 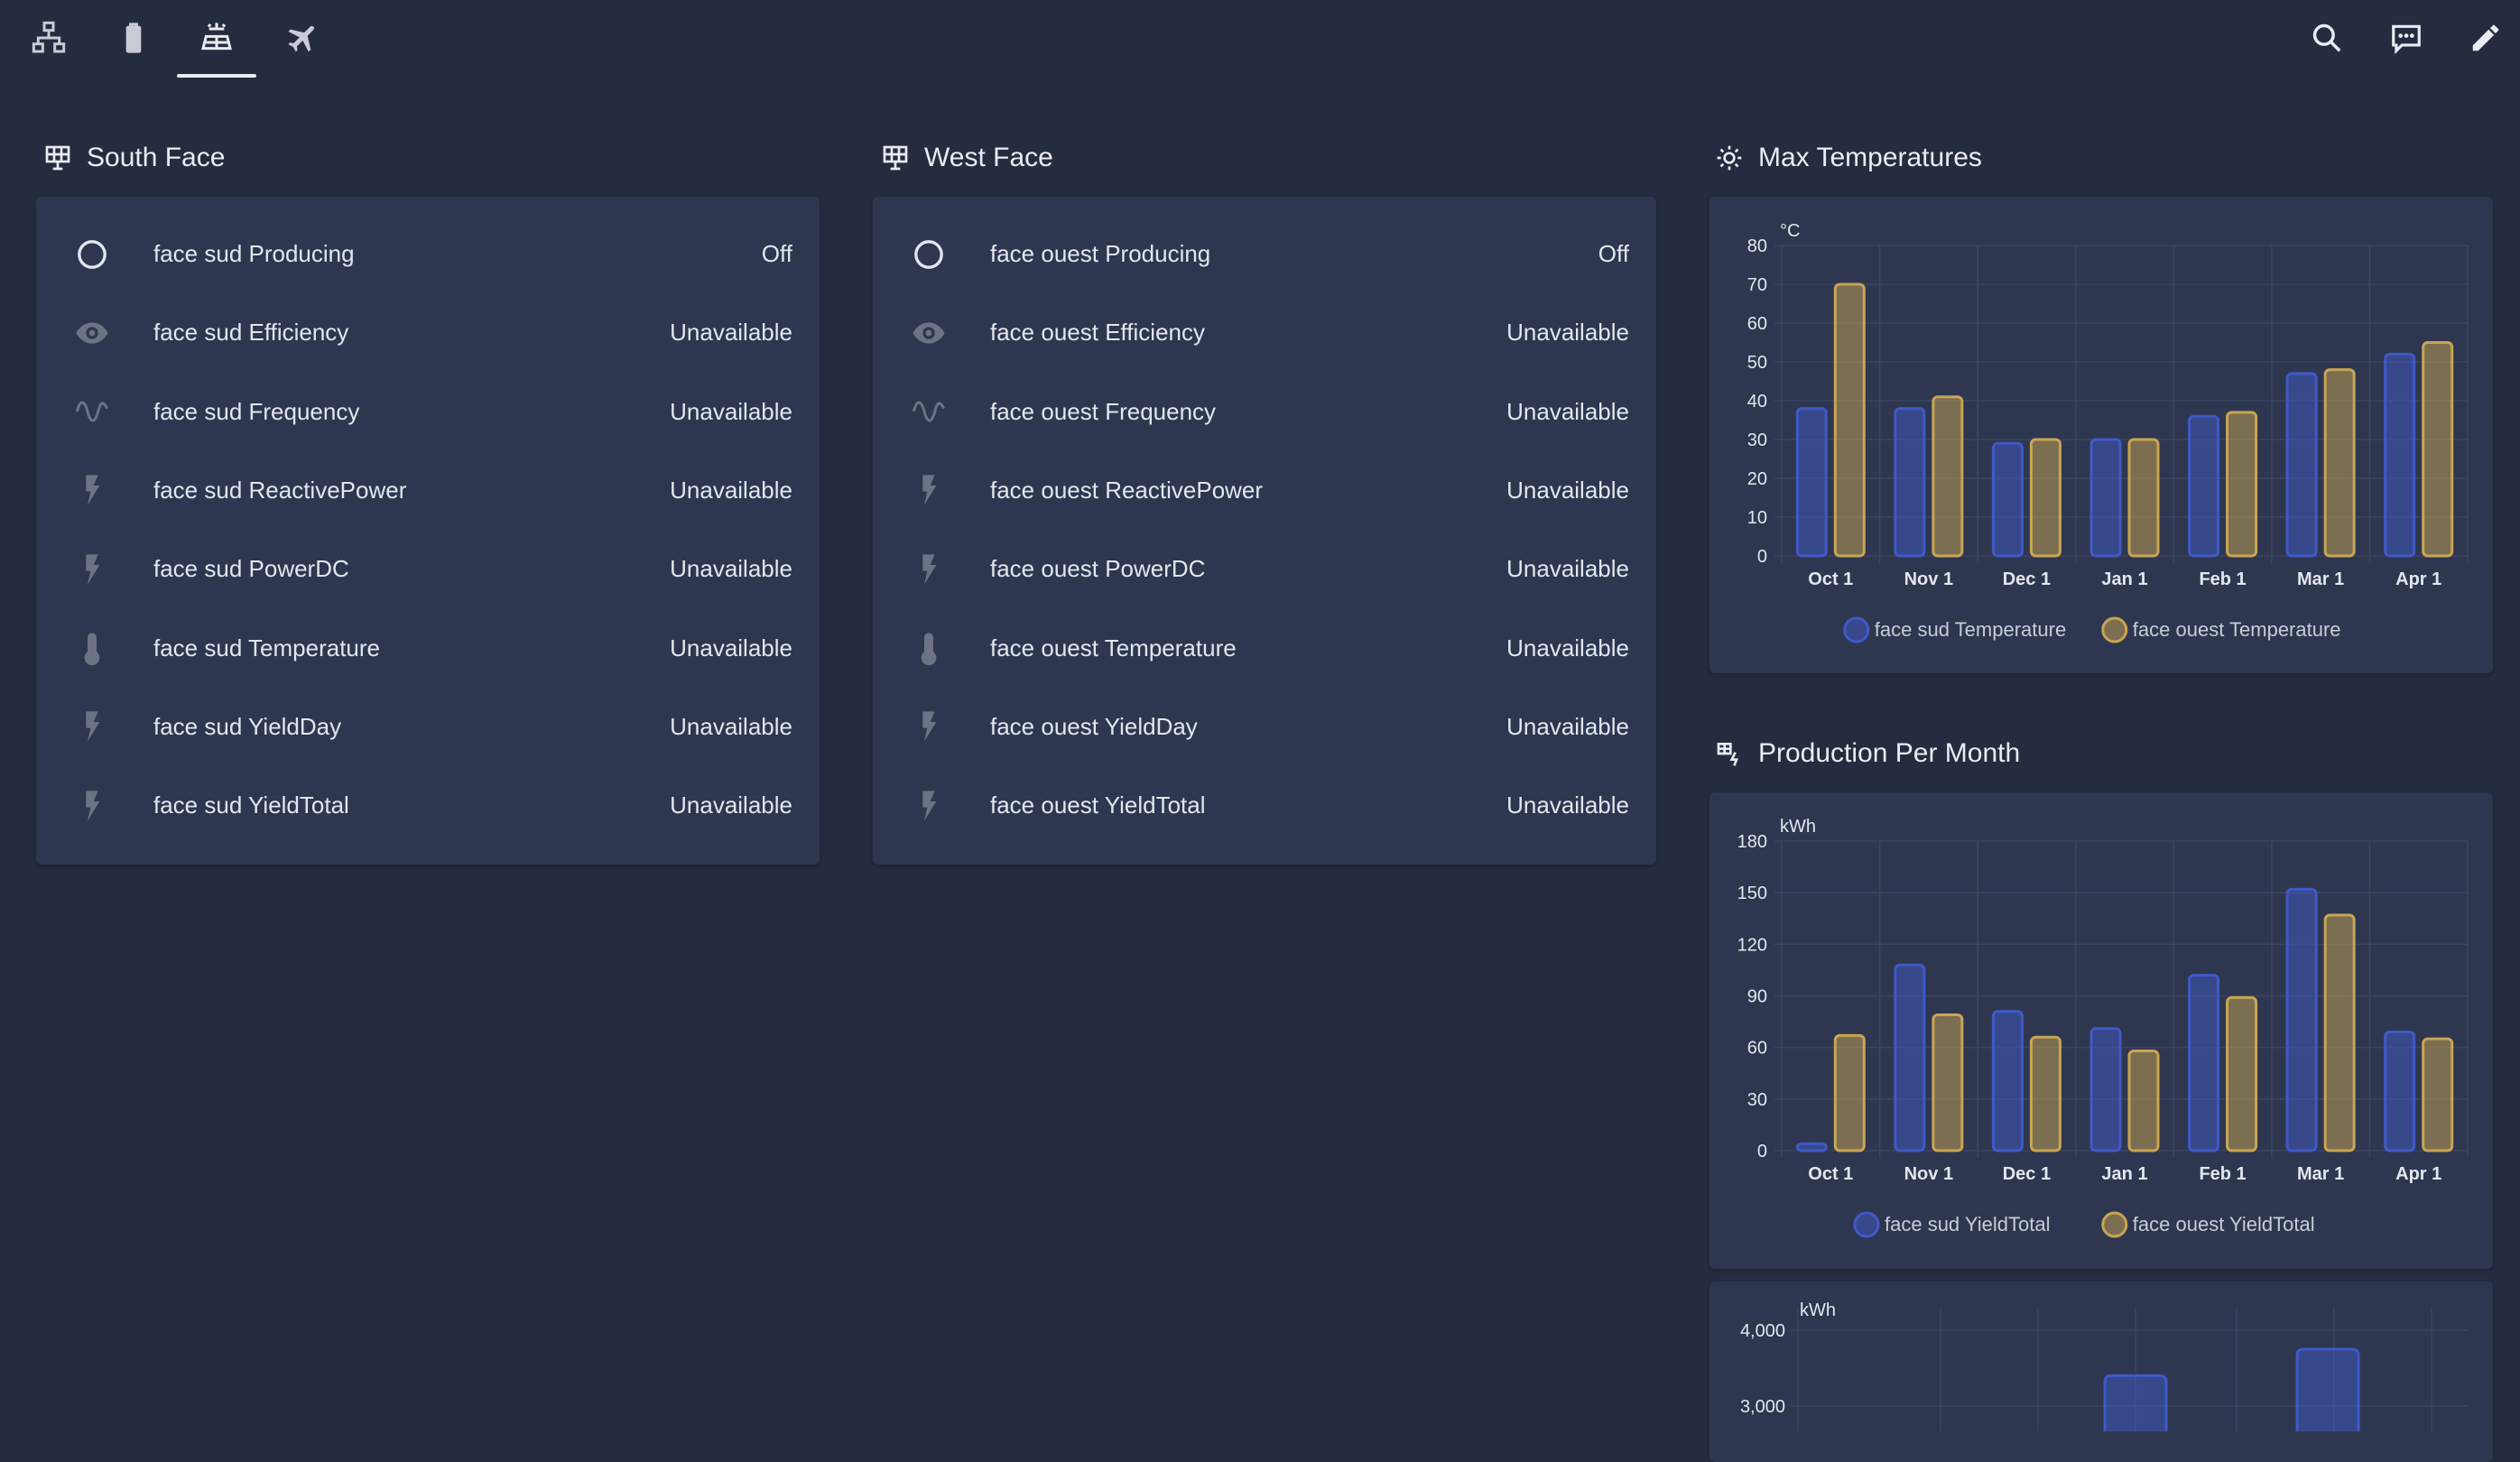 I want to click on entity-row: face sud ReactivePower Unavailable, so click(x=428, y=490).